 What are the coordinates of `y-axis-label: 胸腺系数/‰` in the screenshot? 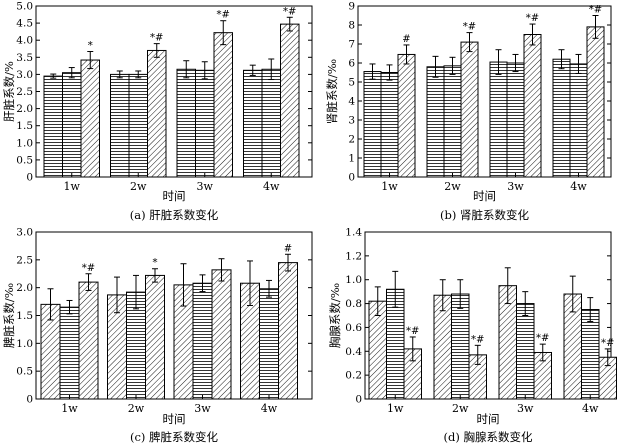 It's located at (335, 315).